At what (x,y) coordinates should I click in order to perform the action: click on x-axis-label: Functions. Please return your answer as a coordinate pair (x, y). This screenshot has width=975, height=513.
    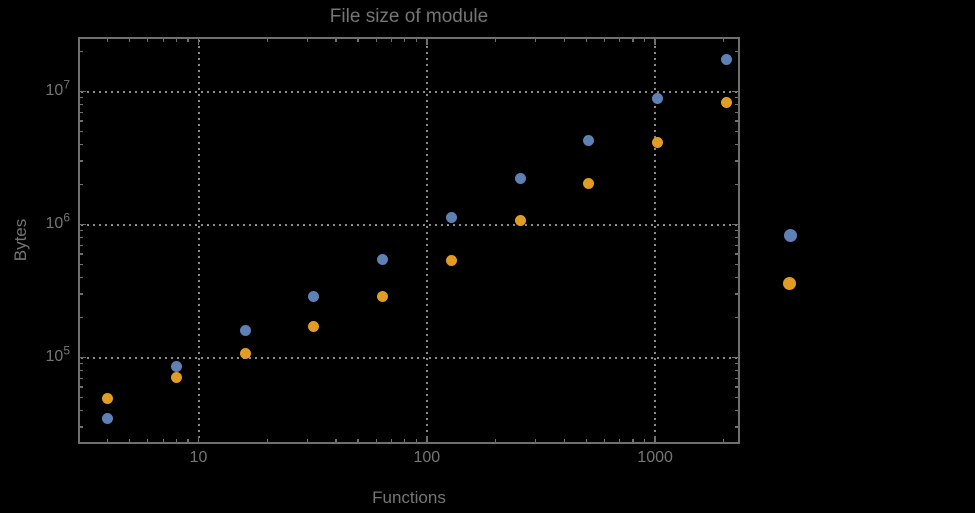
    Looking at the image, I should click on (409, 497).